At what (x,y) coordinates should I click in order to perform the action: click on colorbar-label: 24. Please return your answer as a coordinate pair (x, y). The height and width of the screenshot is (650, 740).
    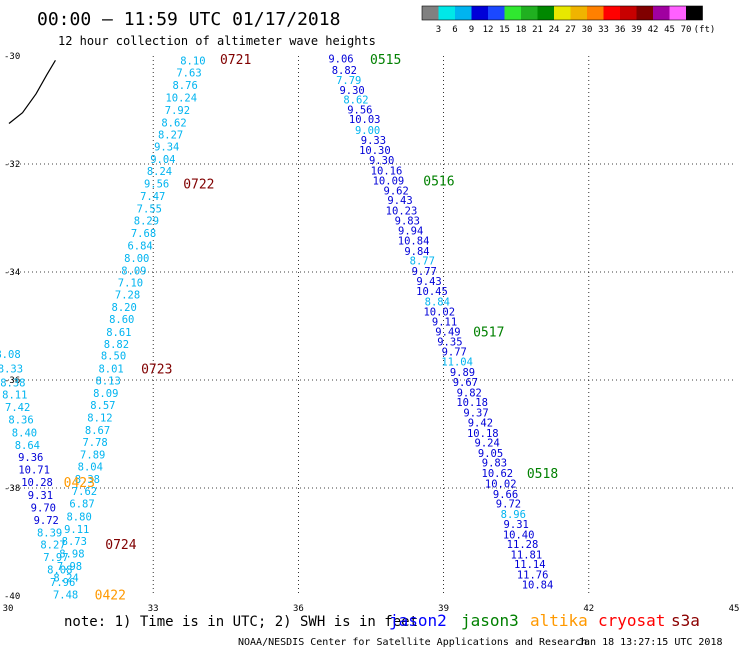
    Looking at the image, I should click on (554, 30).